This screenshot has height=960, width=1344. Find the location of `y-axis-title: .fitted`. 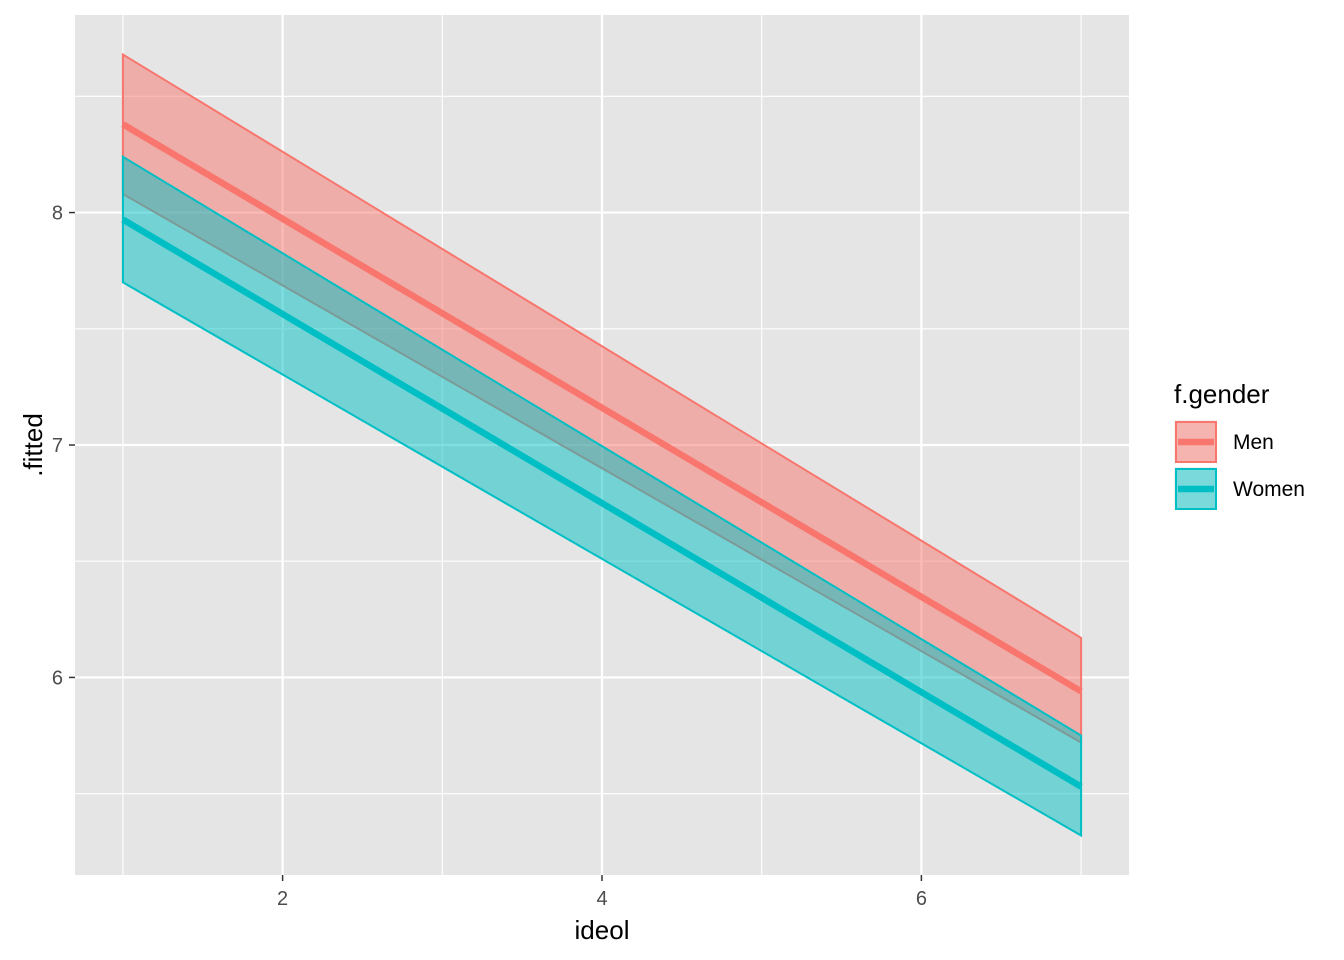

y-axis-title: .fitted is located at coordinates (33, 445).